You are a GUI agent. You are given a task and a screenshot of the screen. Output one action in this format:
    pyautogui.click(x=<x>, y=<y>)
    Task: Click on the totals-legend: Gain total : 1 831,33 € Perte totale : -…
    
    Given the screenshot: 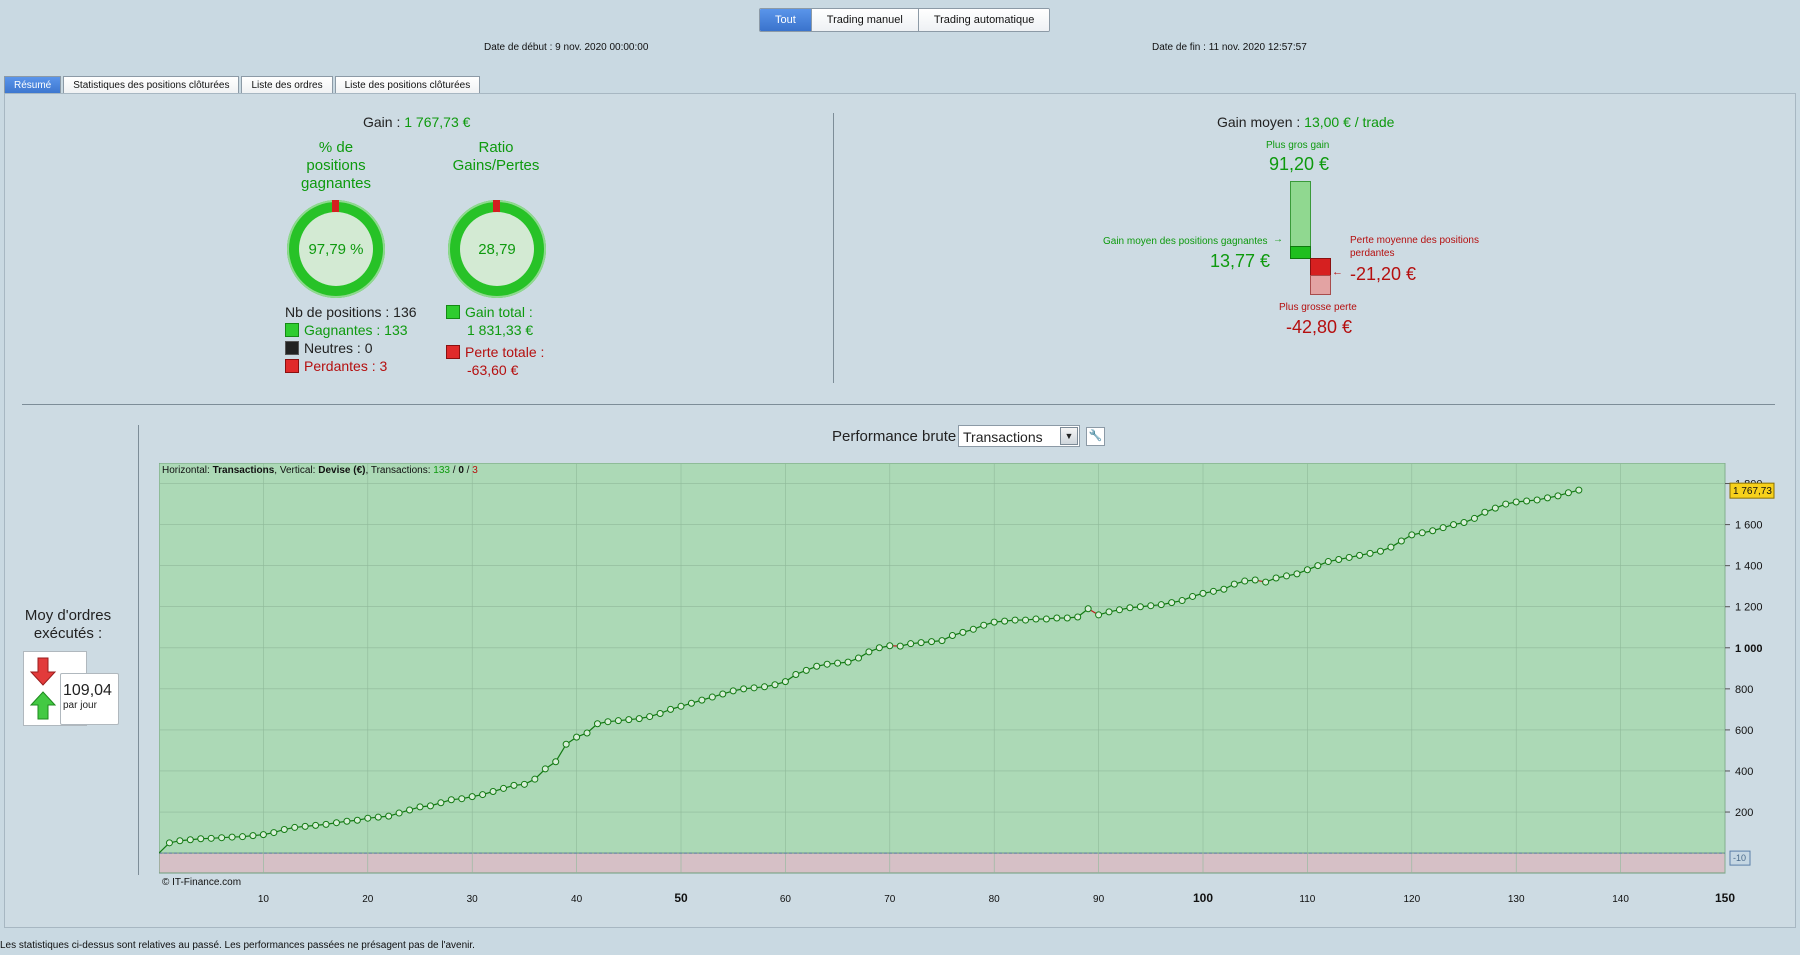 What is the action you would take?
    pyautogui.click(x=495, y=341)
    